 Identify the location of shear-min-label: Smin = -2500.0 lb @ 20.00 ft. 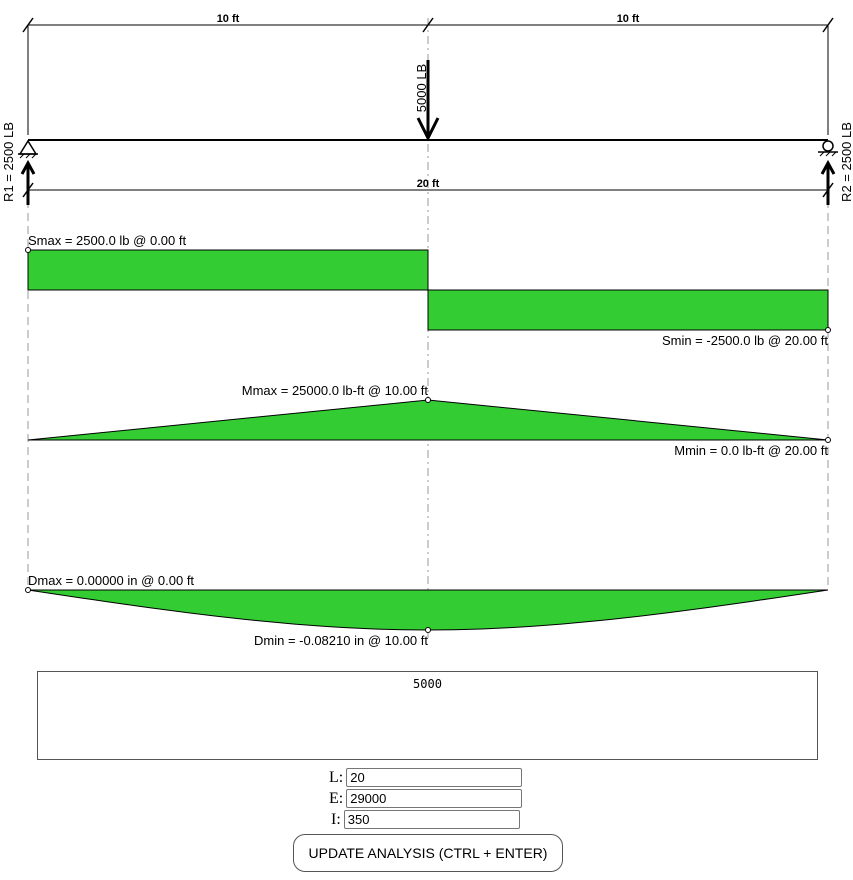
(745, 340).